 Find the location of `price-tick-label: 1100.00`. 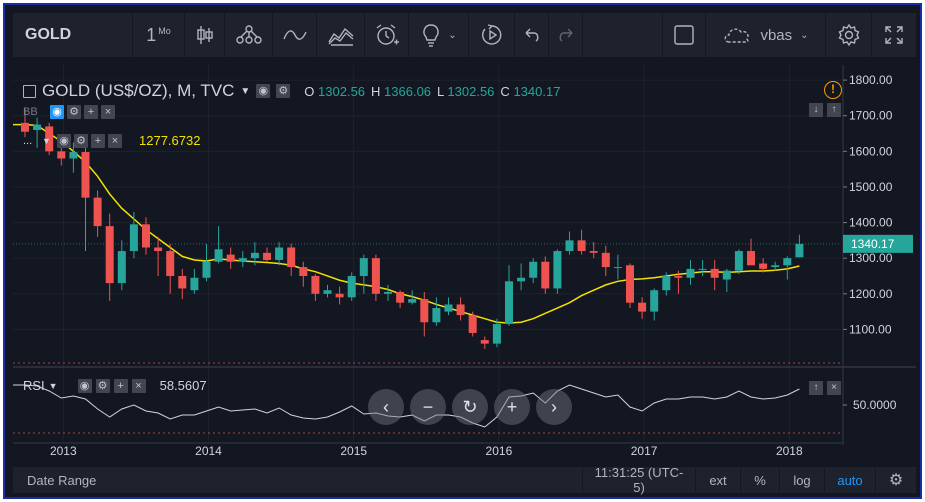

price-tick-label: 1100.00 is located at coordinates (870, 329).